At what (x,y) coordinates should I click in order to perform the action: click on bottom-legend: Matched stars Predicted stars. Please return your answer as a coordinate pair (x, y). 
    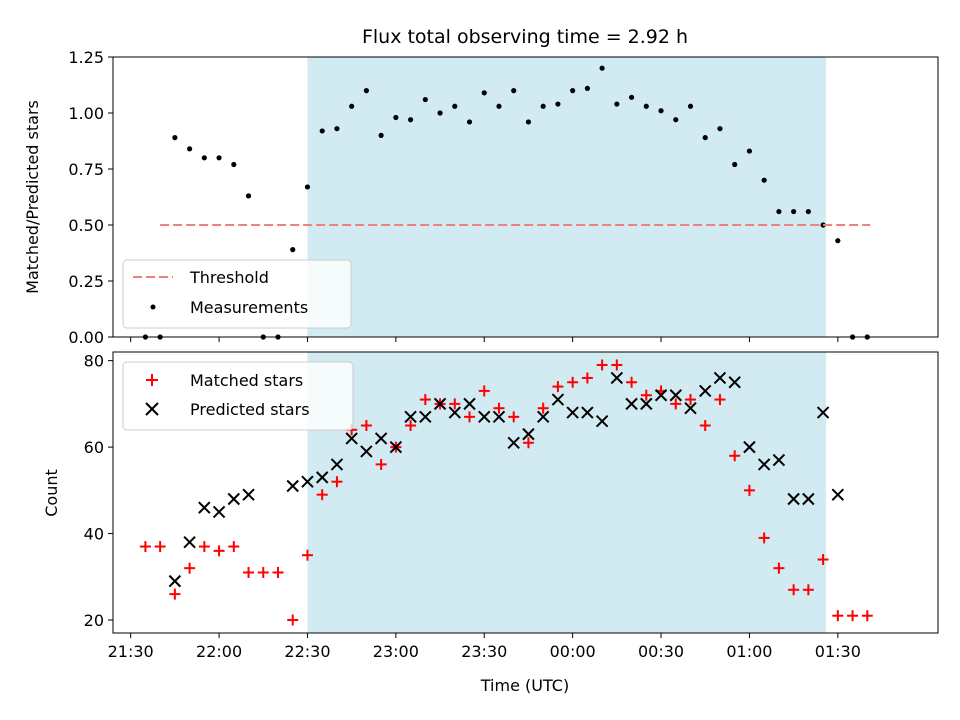
    Looking at the image, I should click on (238, 396).